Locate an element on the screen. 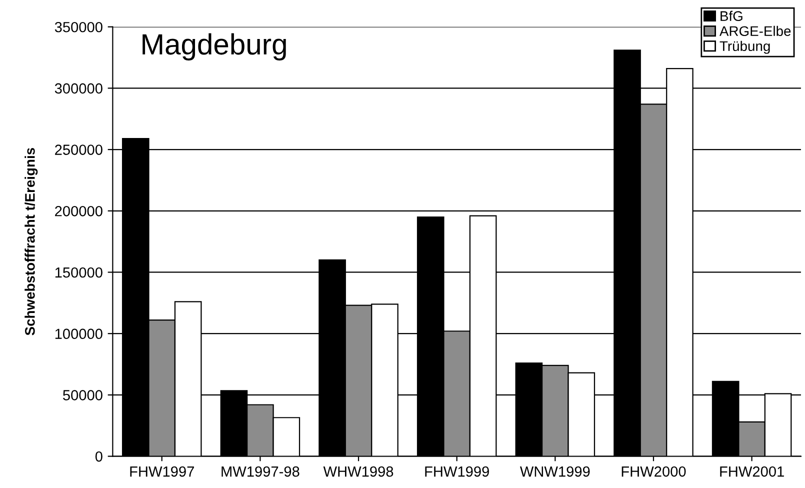 Image resolution: width=805 pixels, height=488 pixels. x-tick-label: MW1997-98 is located at coordinates (261, 471).